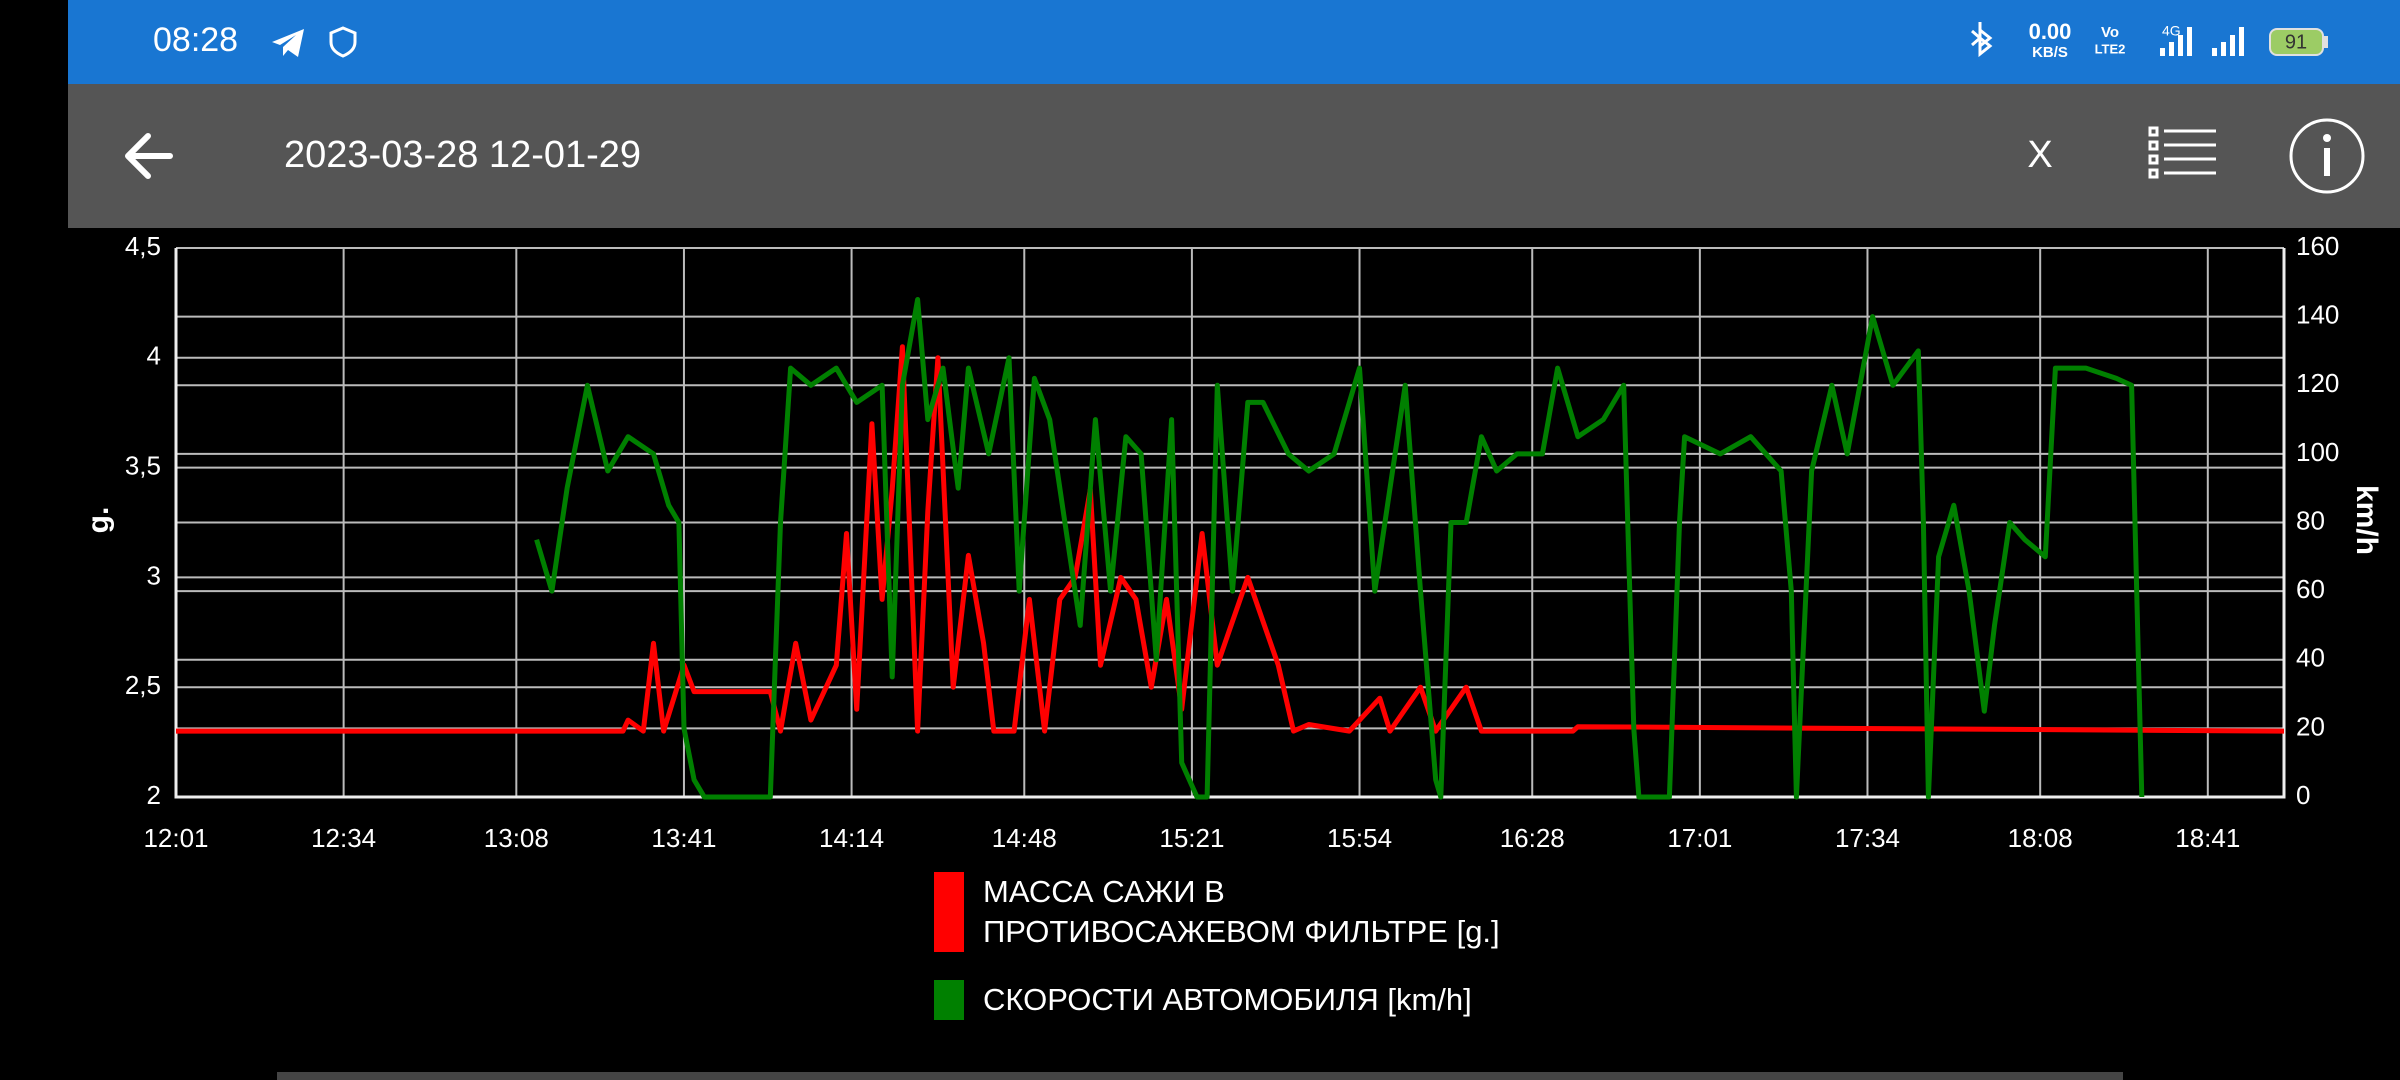 The image size is (2400, 1080). Describe the element at coordinates (1234, 156) in the screenshot. I see `toolbar` at that location.